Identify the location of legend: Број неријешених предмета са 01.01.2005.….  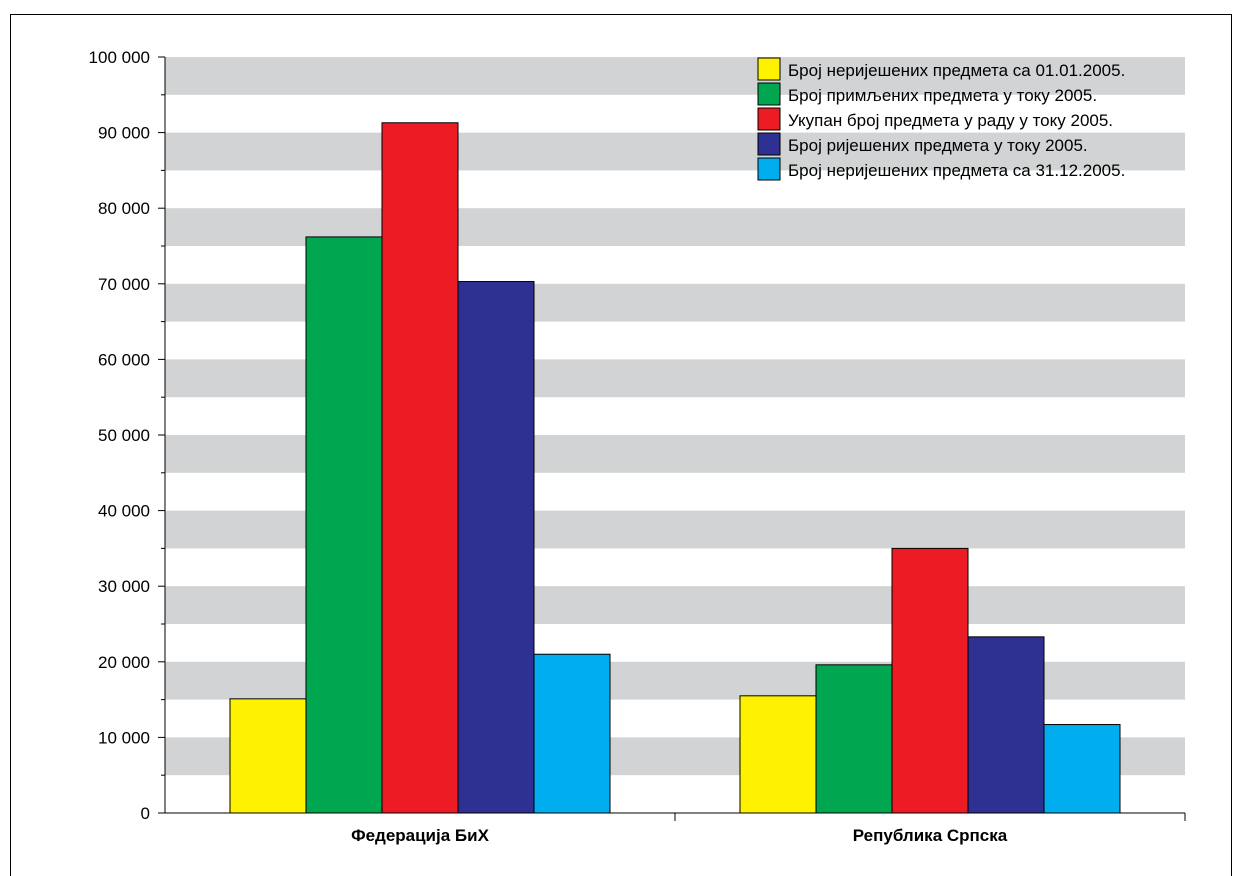
(941, 119).